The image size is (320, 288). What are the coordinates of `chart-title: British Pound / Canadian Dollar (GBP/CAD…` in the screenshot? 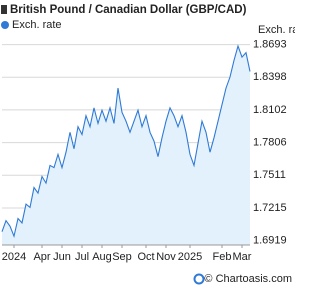 It's located at (128, 10).